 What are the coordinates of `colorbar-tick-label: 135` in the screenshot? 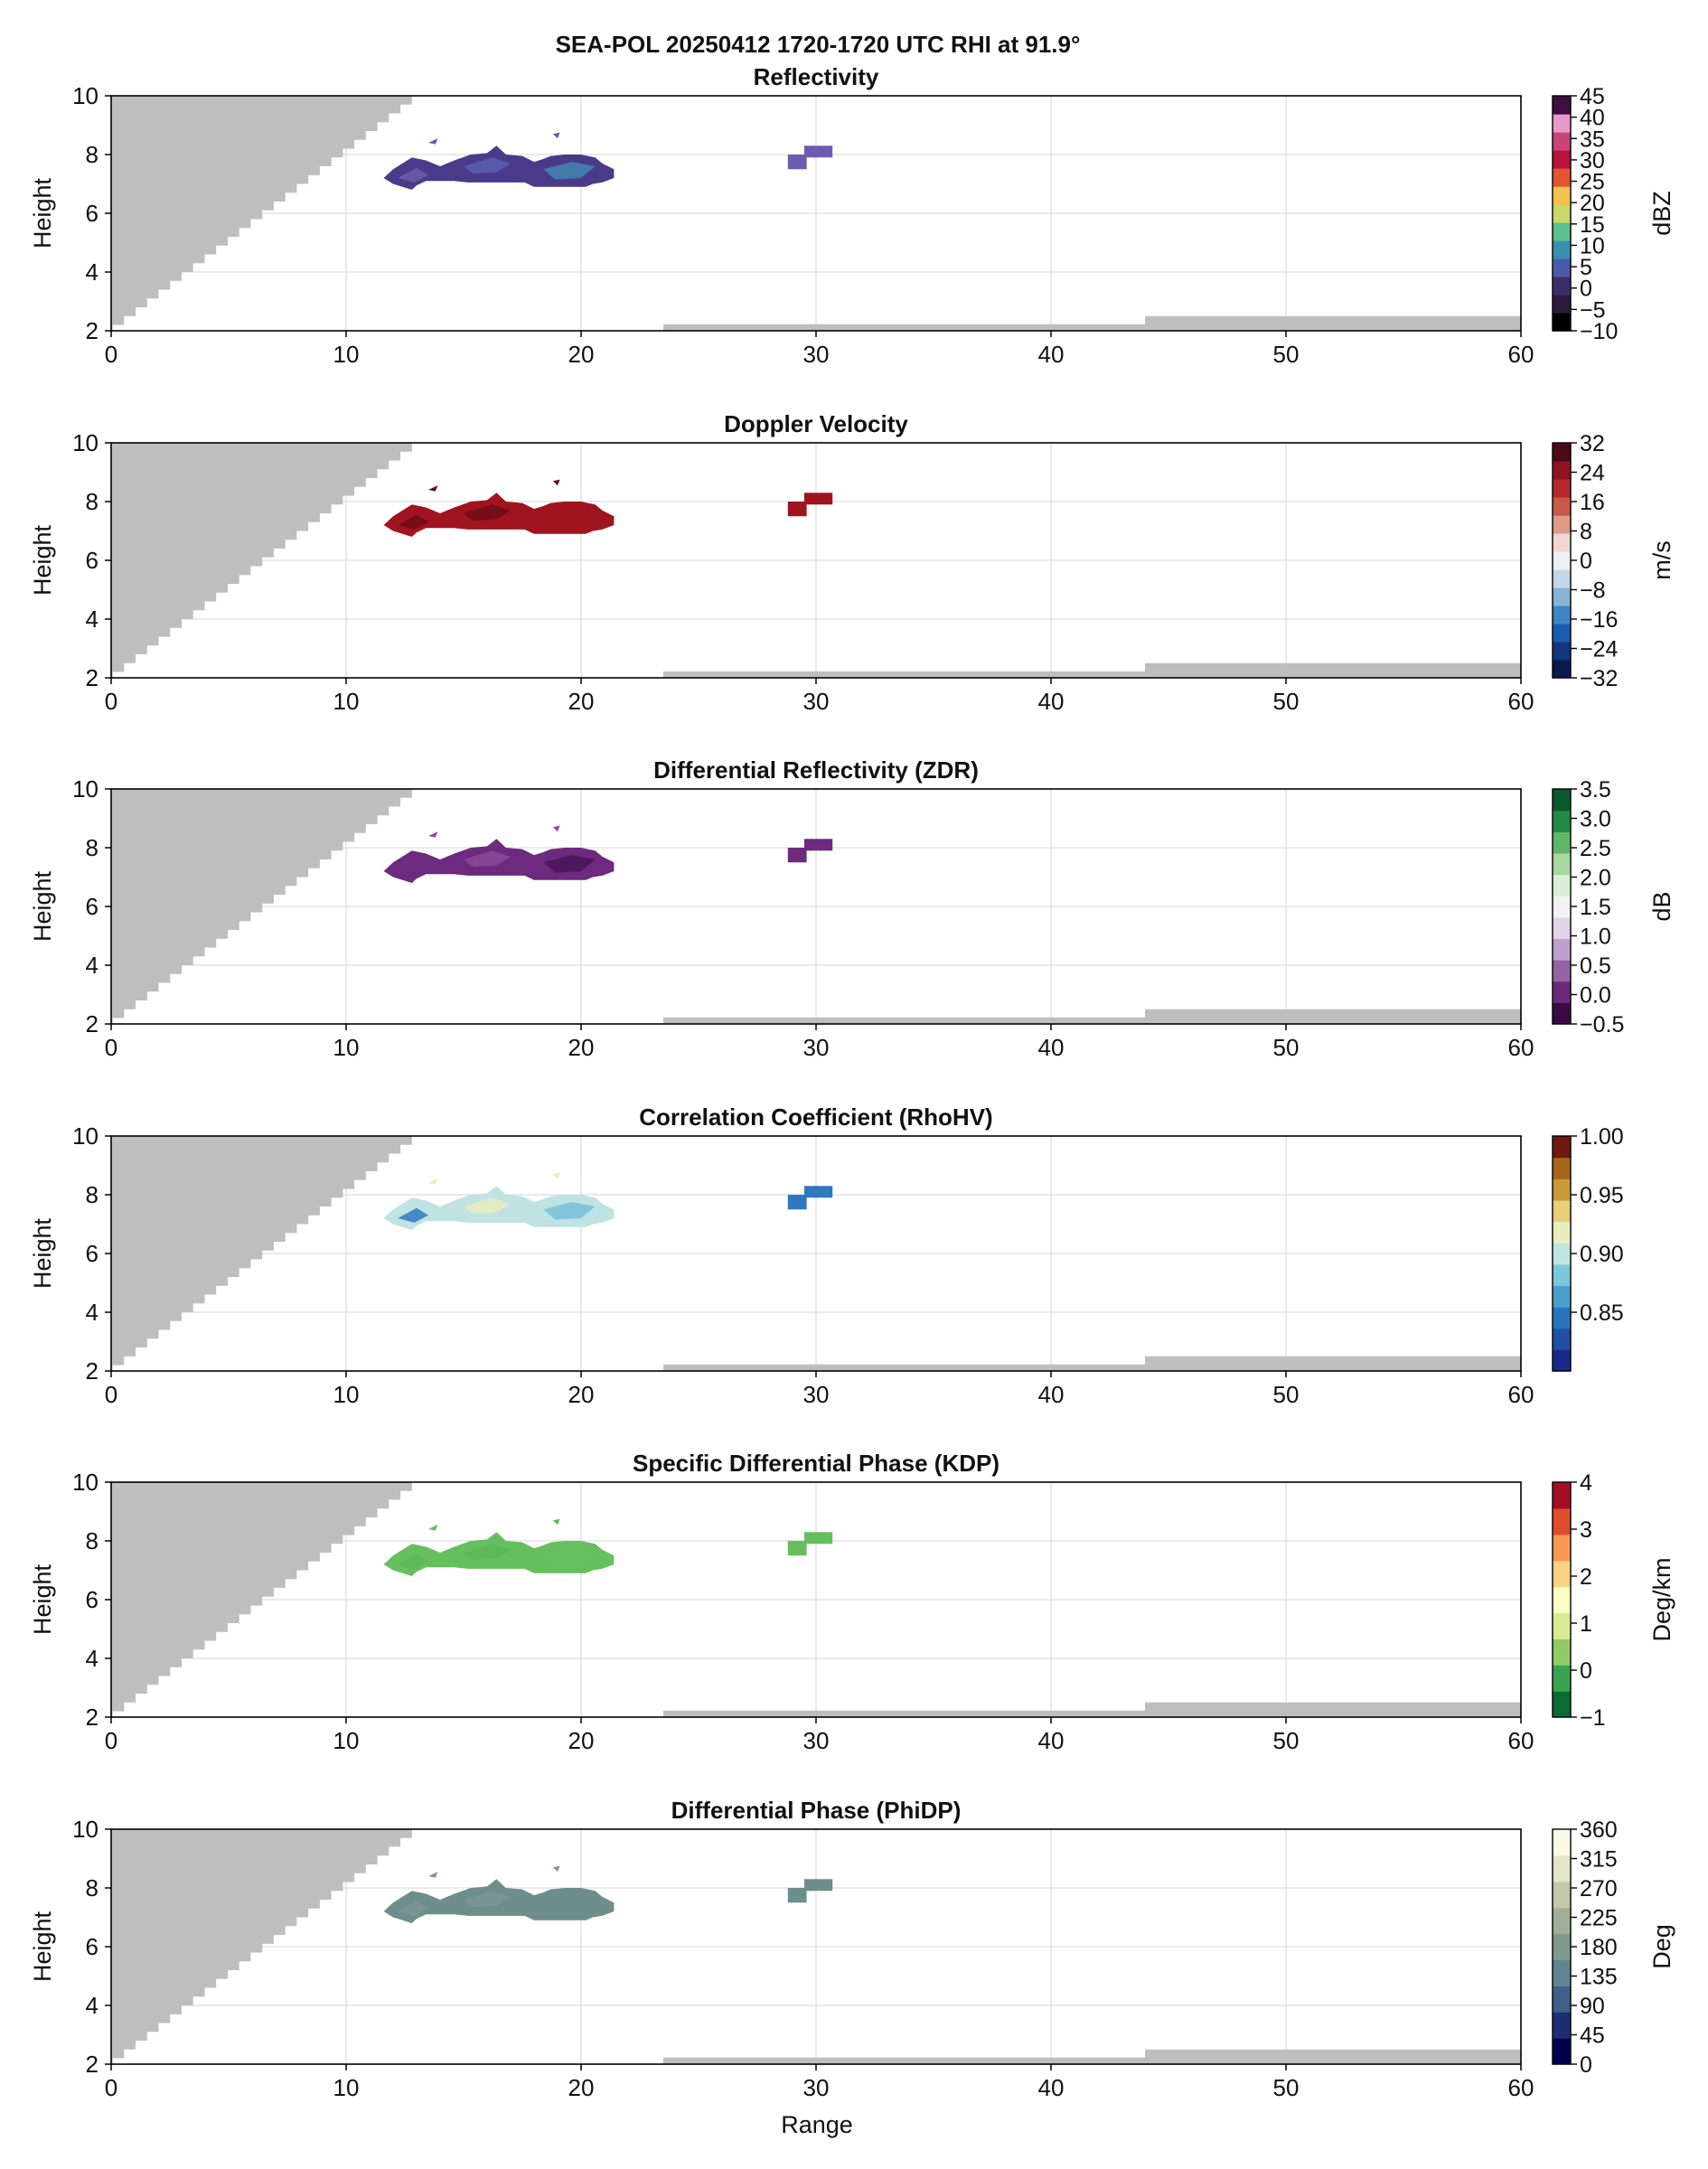 It's located at (1599, 1978).